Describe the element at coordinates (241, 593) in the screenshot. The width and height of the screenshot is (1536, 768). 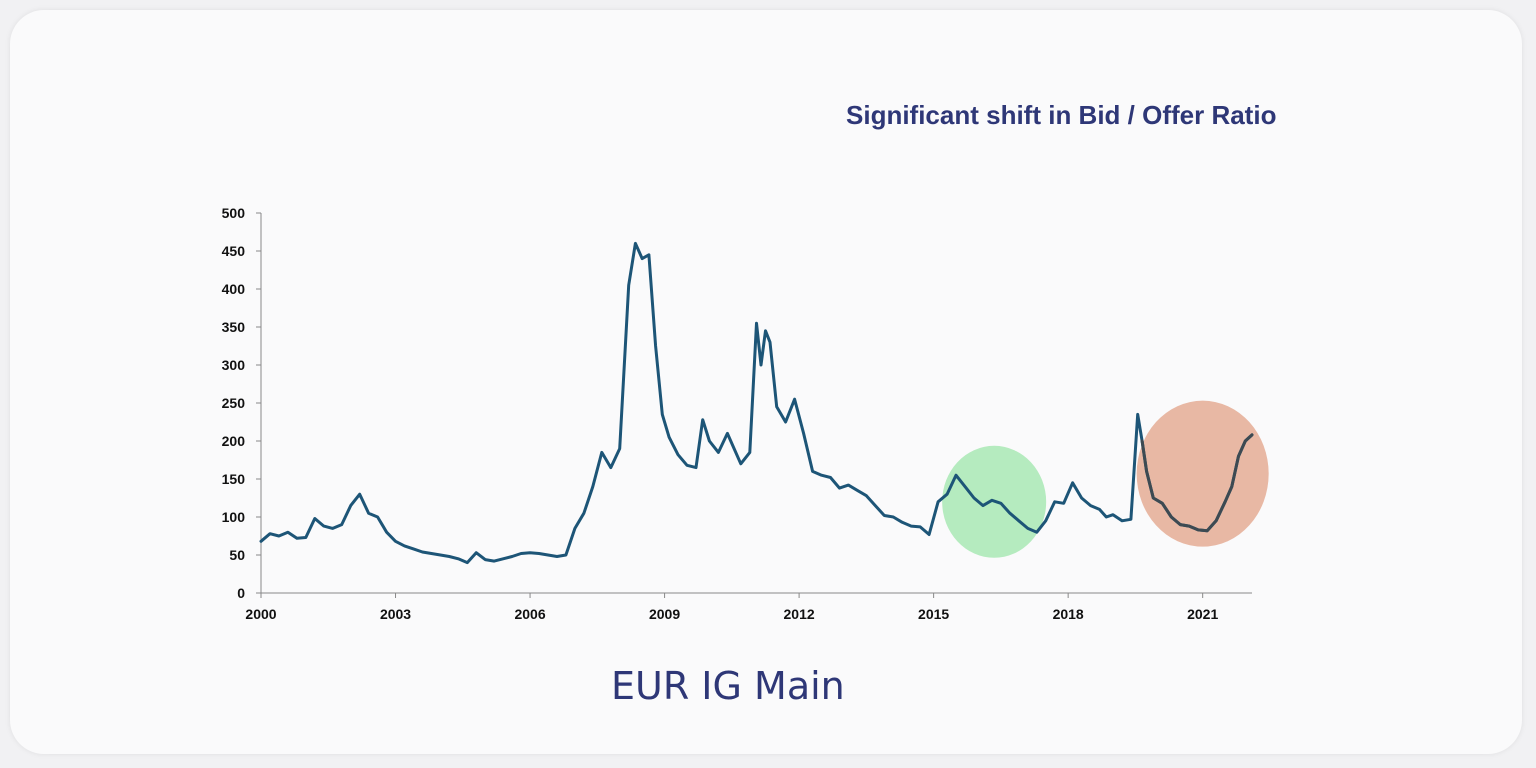
I see `y-tick-label: 0` at that location.